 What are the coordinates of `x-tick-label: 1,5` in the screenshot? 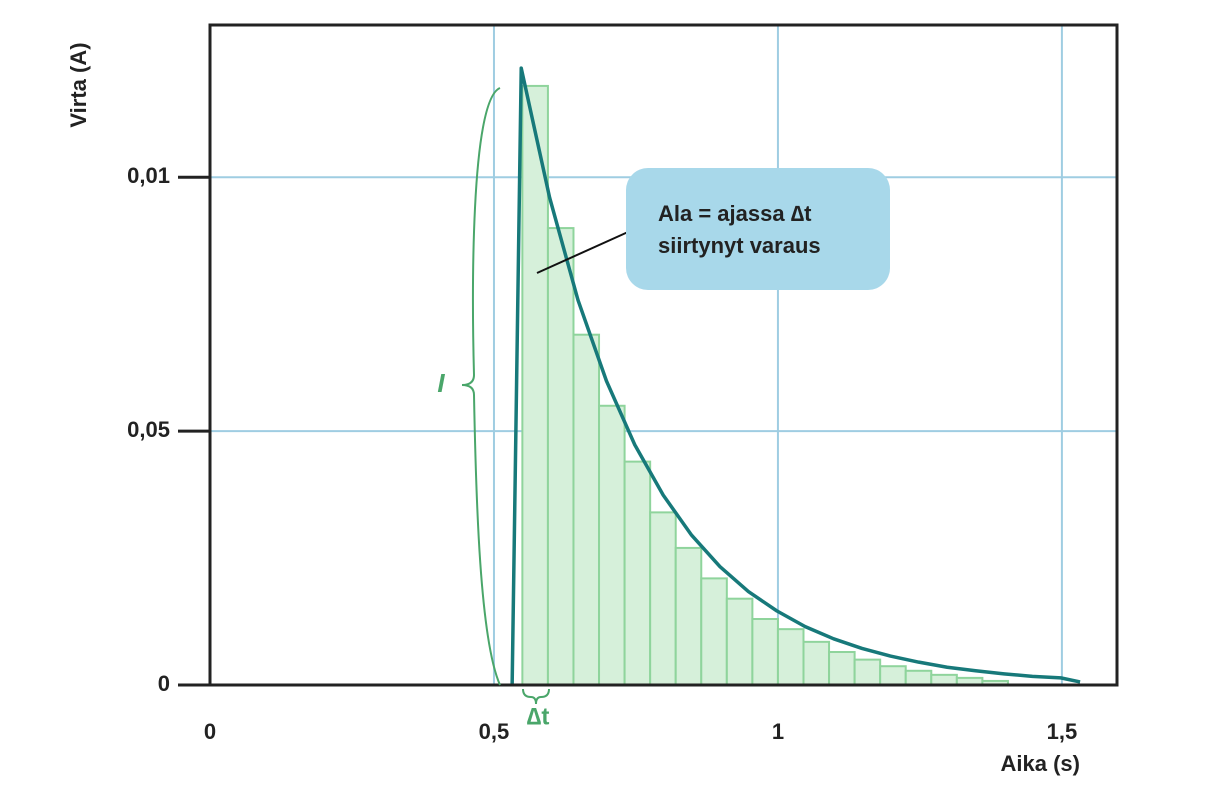 It's located at (1062, 731).